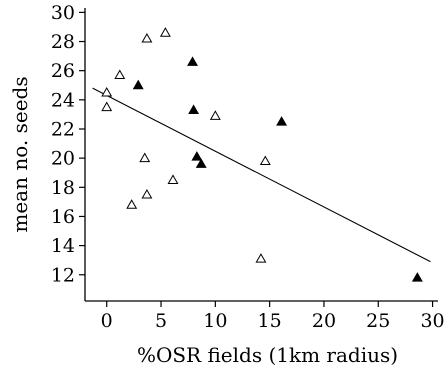 Image resolution: width=448 pixels, height=370 pixels. What do you see at coordinates (63, 217) in the screenshot?
I see `y-tick-label: 16` at bounding box center [63, 217].